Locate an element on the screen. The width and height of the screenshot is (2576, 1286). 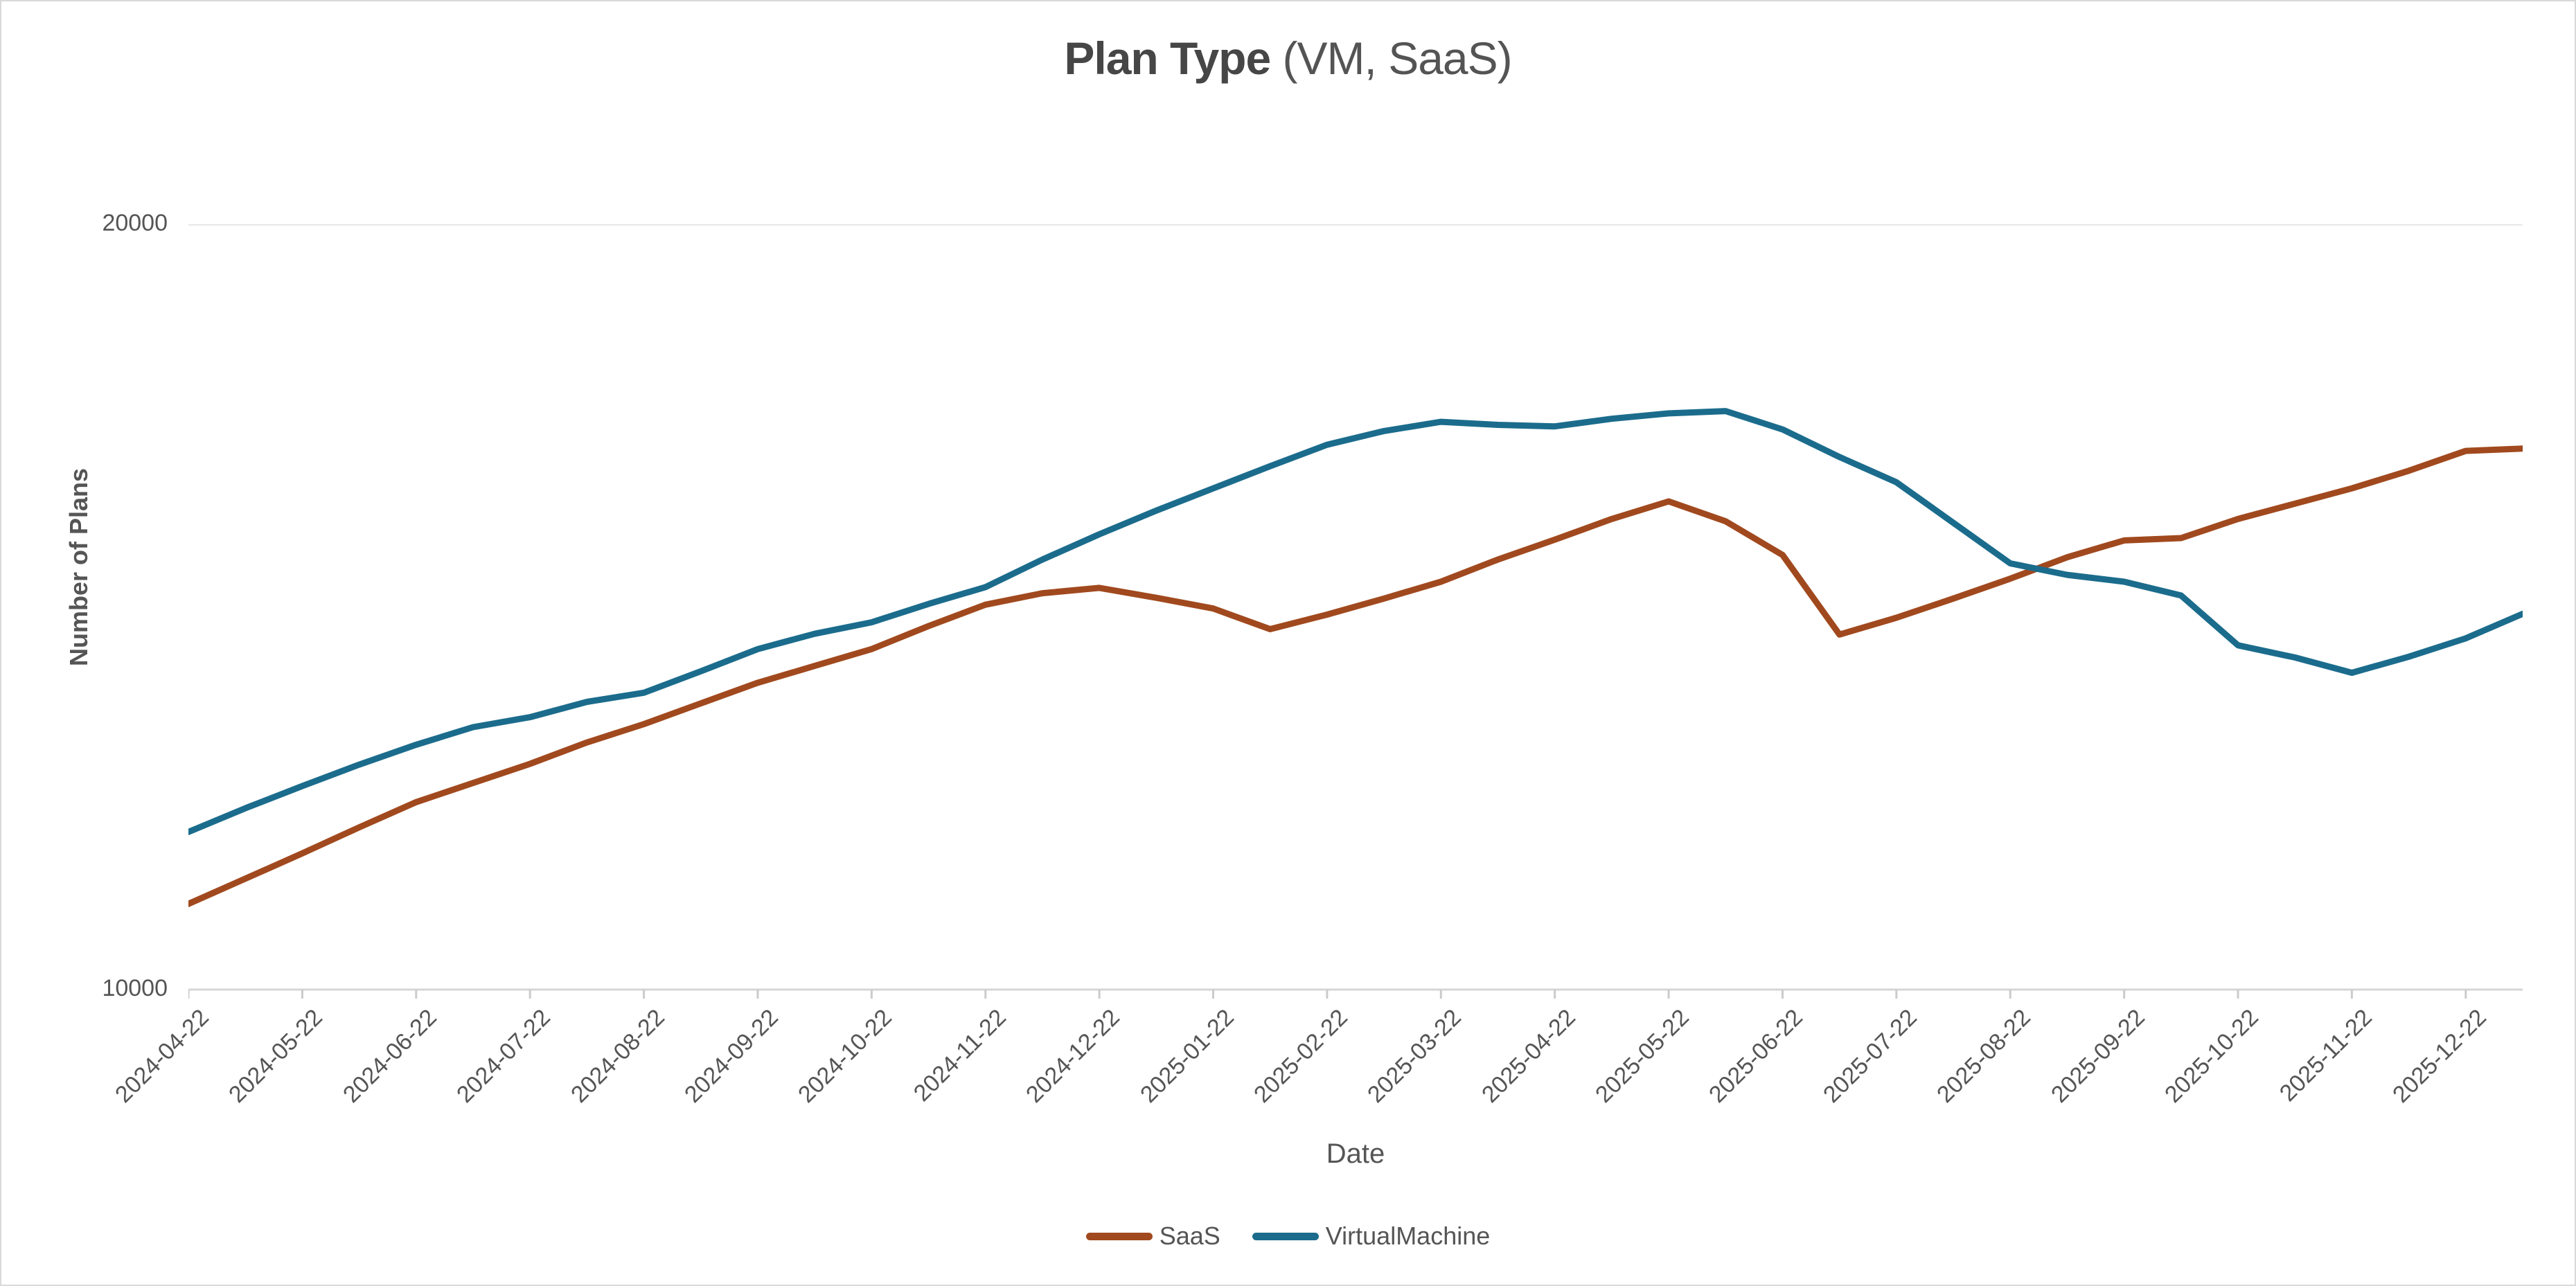
x-tick-label: 2025-01-22 is located at coordinates (1187, 1056).